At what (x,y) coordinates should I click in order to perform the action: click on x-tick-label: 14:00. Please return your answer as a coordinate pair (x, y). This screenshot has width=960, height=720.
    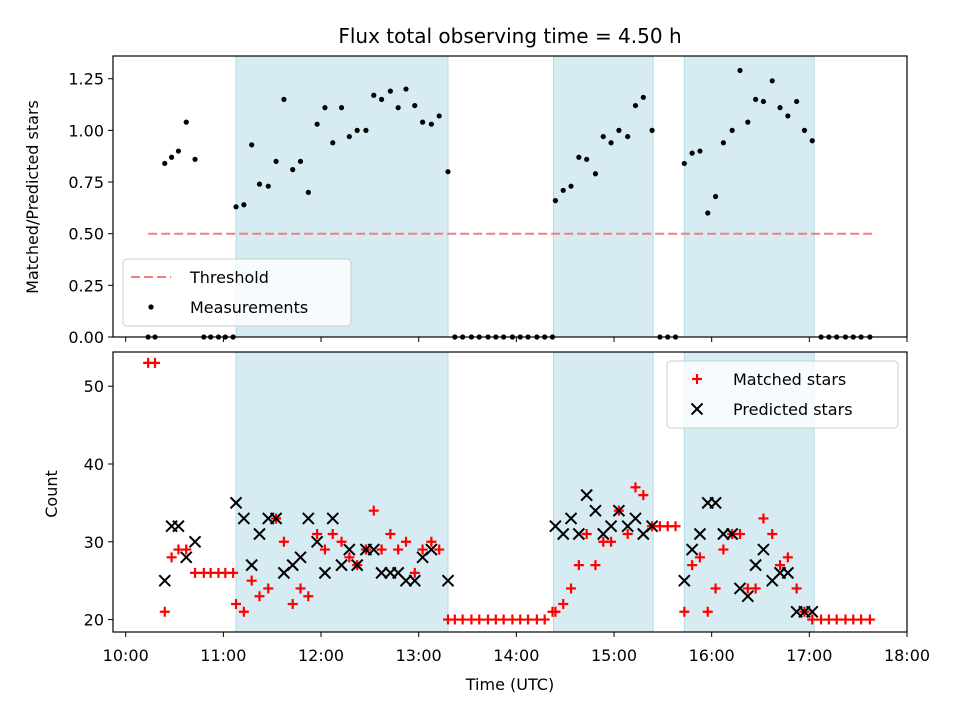
    Looking at the image, I should click on (516, 655).